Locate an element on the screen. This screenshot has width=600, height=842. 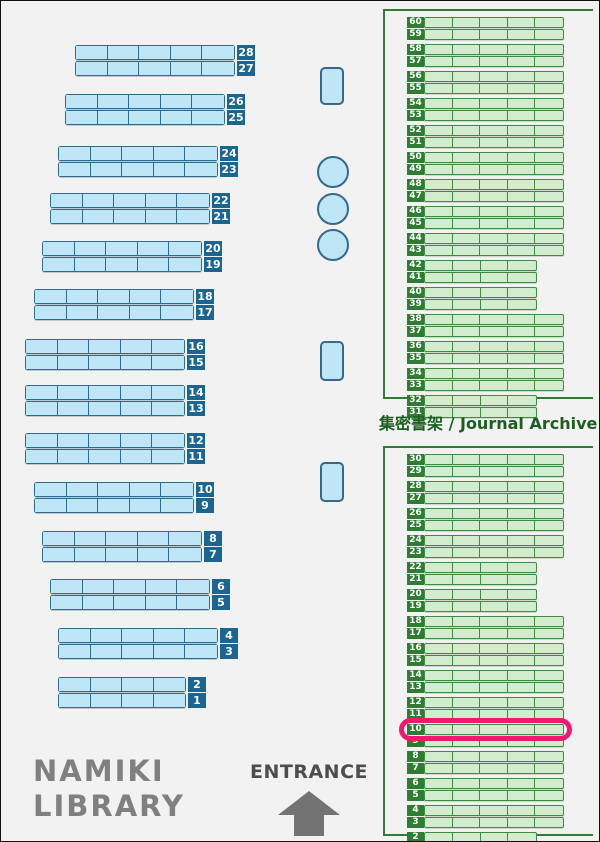
archive-row-tag: 46 is located at coordinates (415, 211).